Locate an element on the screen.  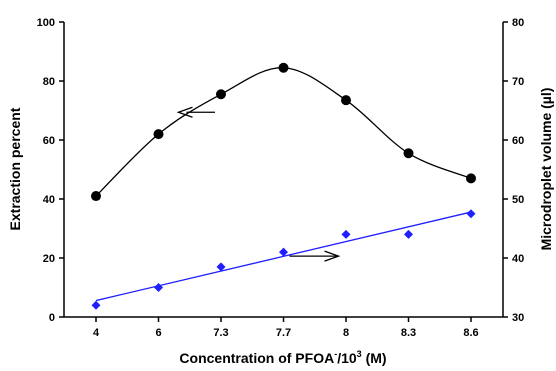
x-tick-label: 6 is located at coordinates (158, 333).